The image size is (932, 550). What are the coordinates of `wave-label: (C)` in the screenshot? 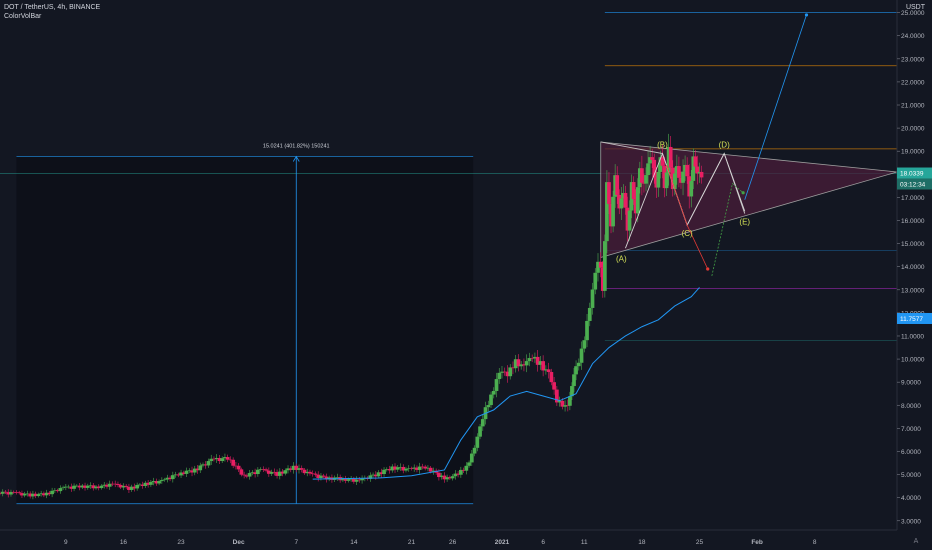 It's located at (687, 233).